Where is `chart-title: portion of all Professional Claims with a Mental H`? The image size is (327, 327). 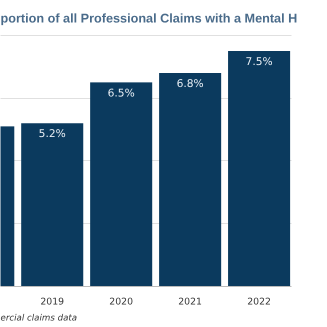
chart-title: portion of all Professional Claims with a Mental H is located at coordinates (149, 19).